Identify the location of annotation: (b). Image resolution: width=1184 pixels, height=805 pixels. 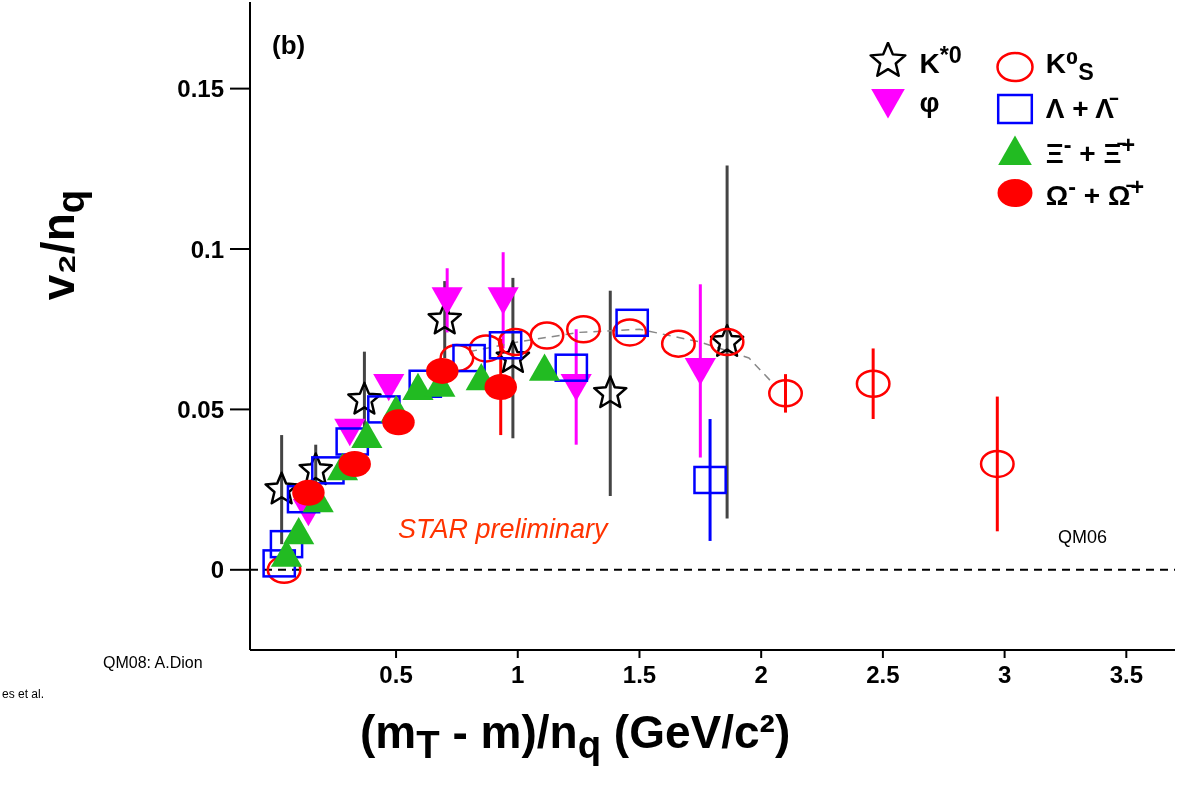
(289, 45).